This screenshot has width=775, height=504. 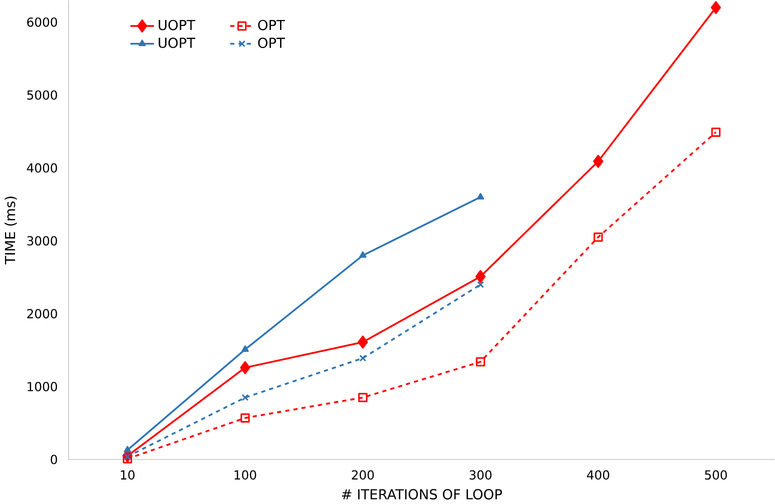 What do you see at coordinates (42, 22) in the screenshot?
I see `y-tick-label: 6000` at bounding box center [42, 22].